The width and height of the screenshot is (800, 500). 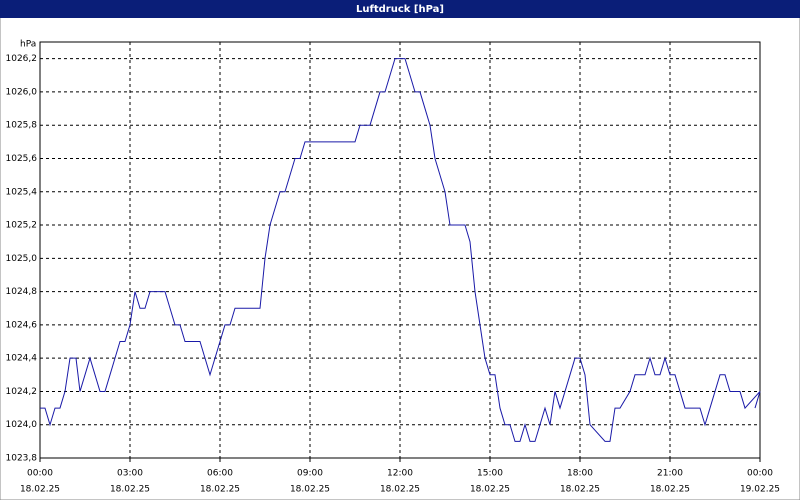 I want to click on x-tick-label: 18:00, so click(x=580, y=474).